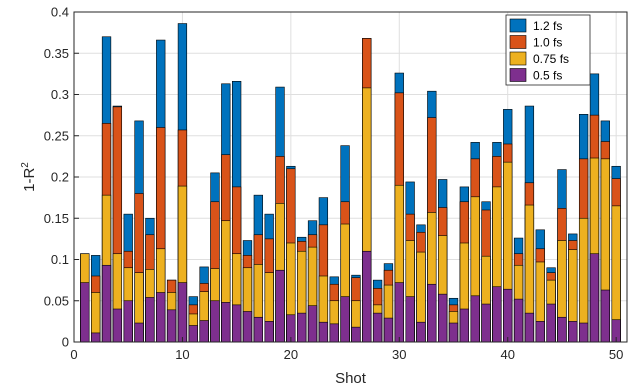 Image resolution: width=638 pixels, height=387 pixels. Describe the element at coordinates (351, 378) in the screenshot. I see `x-axis-label: Shot` at that location.